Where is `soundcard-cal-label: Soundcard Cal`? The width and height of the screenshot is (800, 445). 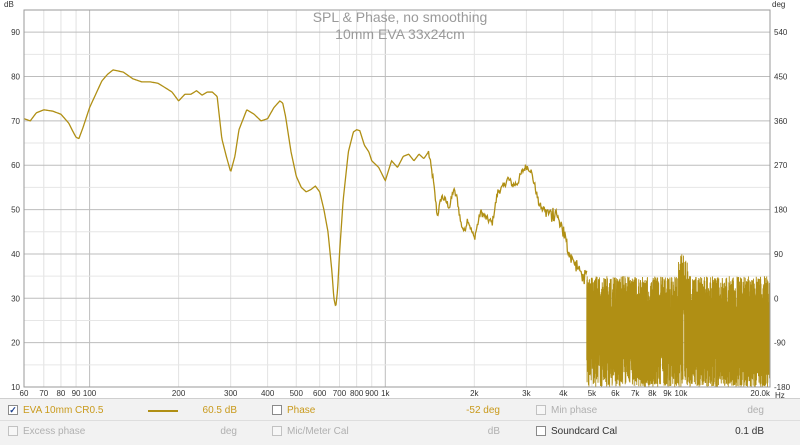
soundcard-cal-label: Soundcard Cal is located at coordinates (584, 431).